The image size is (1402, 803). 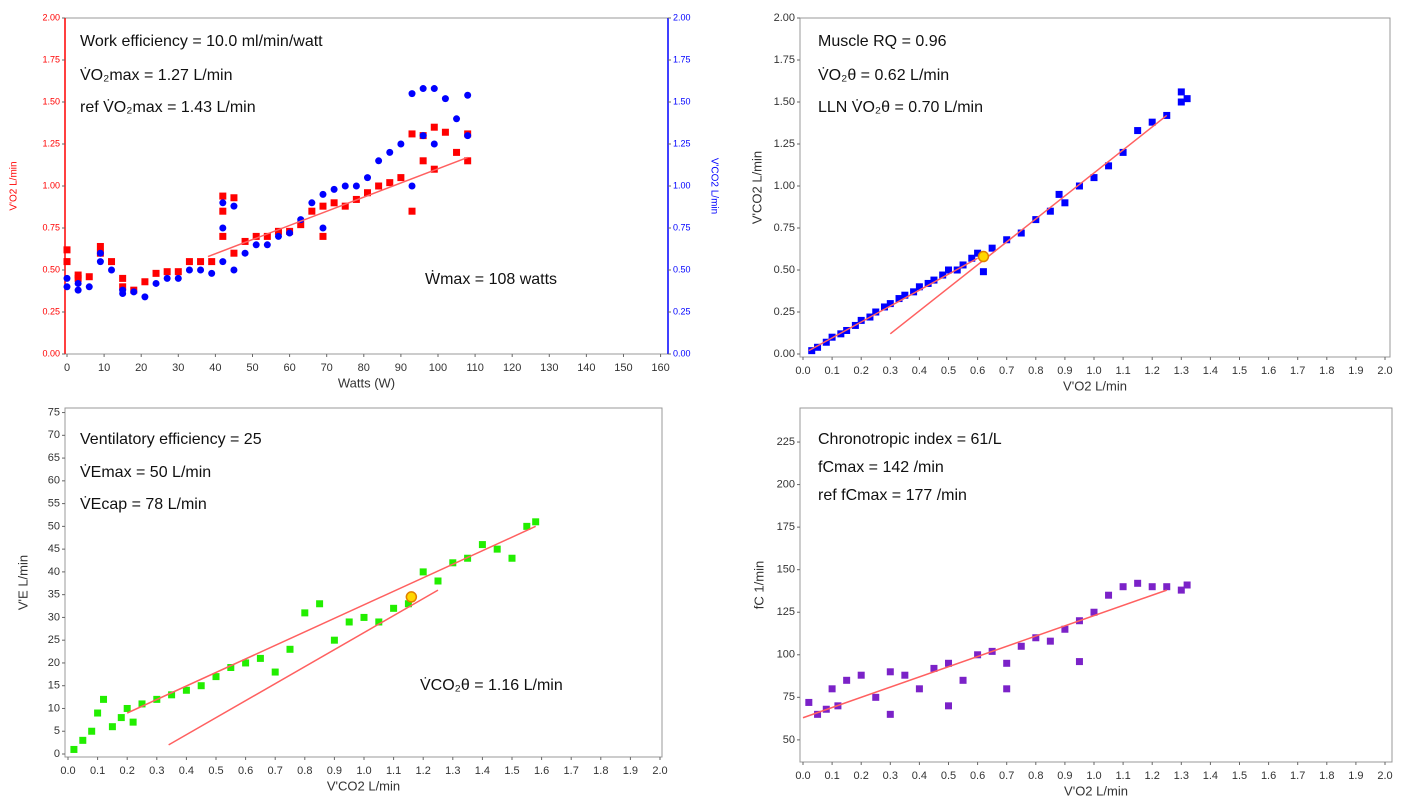 I want to click on y-tick-label: 70, so click(x=54, y=435).